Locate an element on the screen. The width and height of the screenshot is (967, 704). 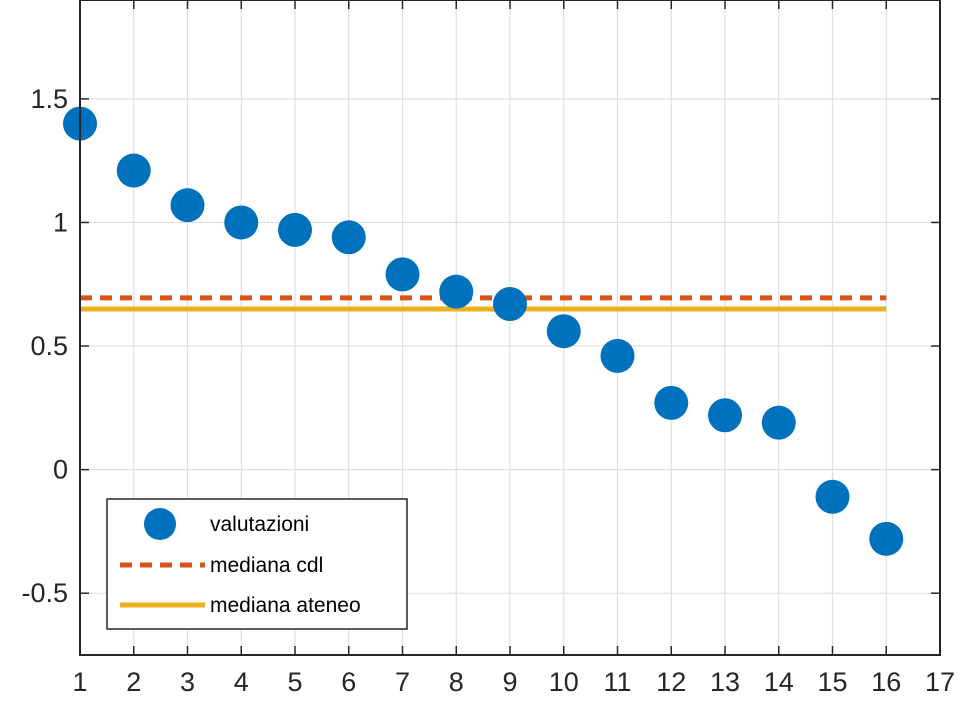
x-tick-label: 11 is located at coordinates (617, 682).